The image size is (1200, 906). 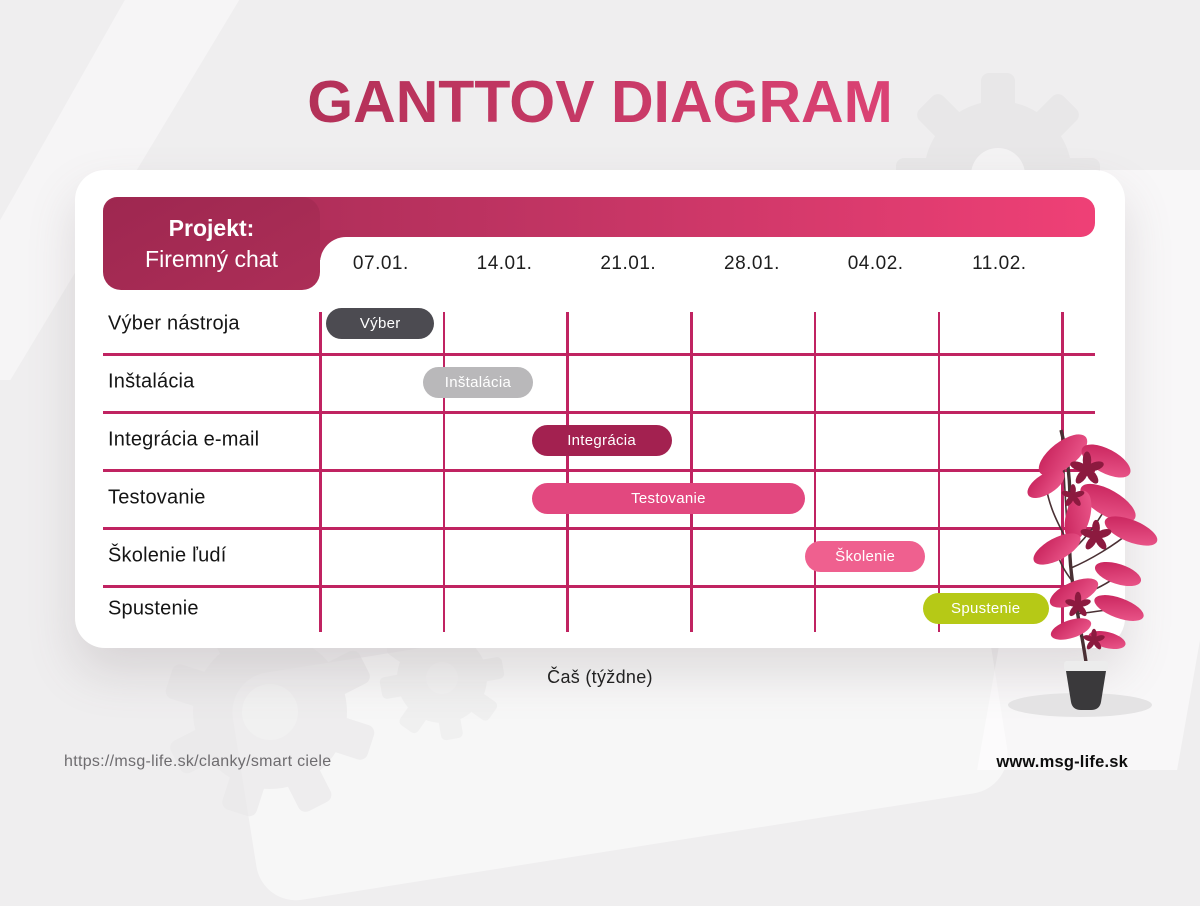 I want to click on date-tick-label: 14.01., so click(x=504, y=263).